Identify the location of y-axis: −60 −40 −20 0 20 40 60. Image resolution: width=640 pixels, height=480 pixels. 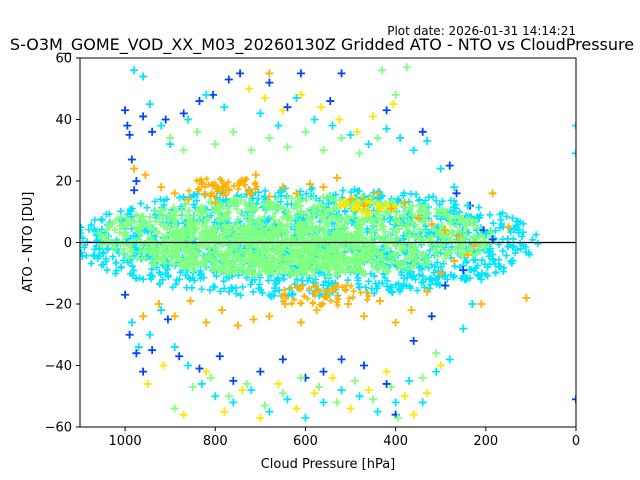
(62, 244).